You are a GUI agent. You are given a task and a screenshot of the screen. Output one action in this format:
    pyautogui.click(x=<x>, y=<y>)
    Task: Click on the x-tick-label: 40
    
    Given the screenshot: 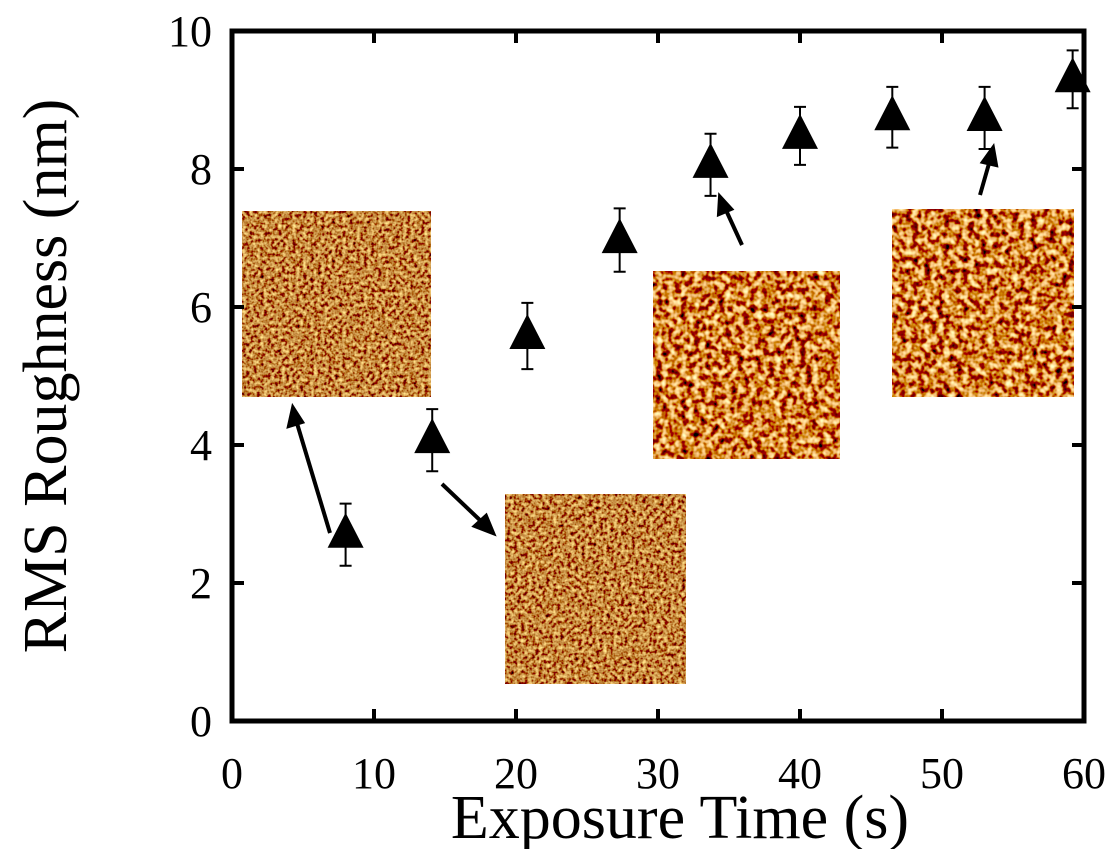 What is the action you would take?
    pyautogui.click(x=800, y=773)
    